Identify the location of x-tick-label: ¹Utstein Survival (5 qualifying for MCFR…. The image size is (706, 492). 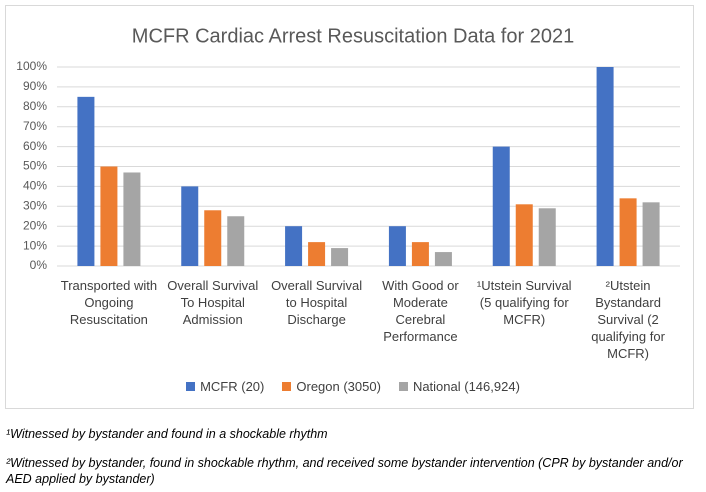
(524, 302).